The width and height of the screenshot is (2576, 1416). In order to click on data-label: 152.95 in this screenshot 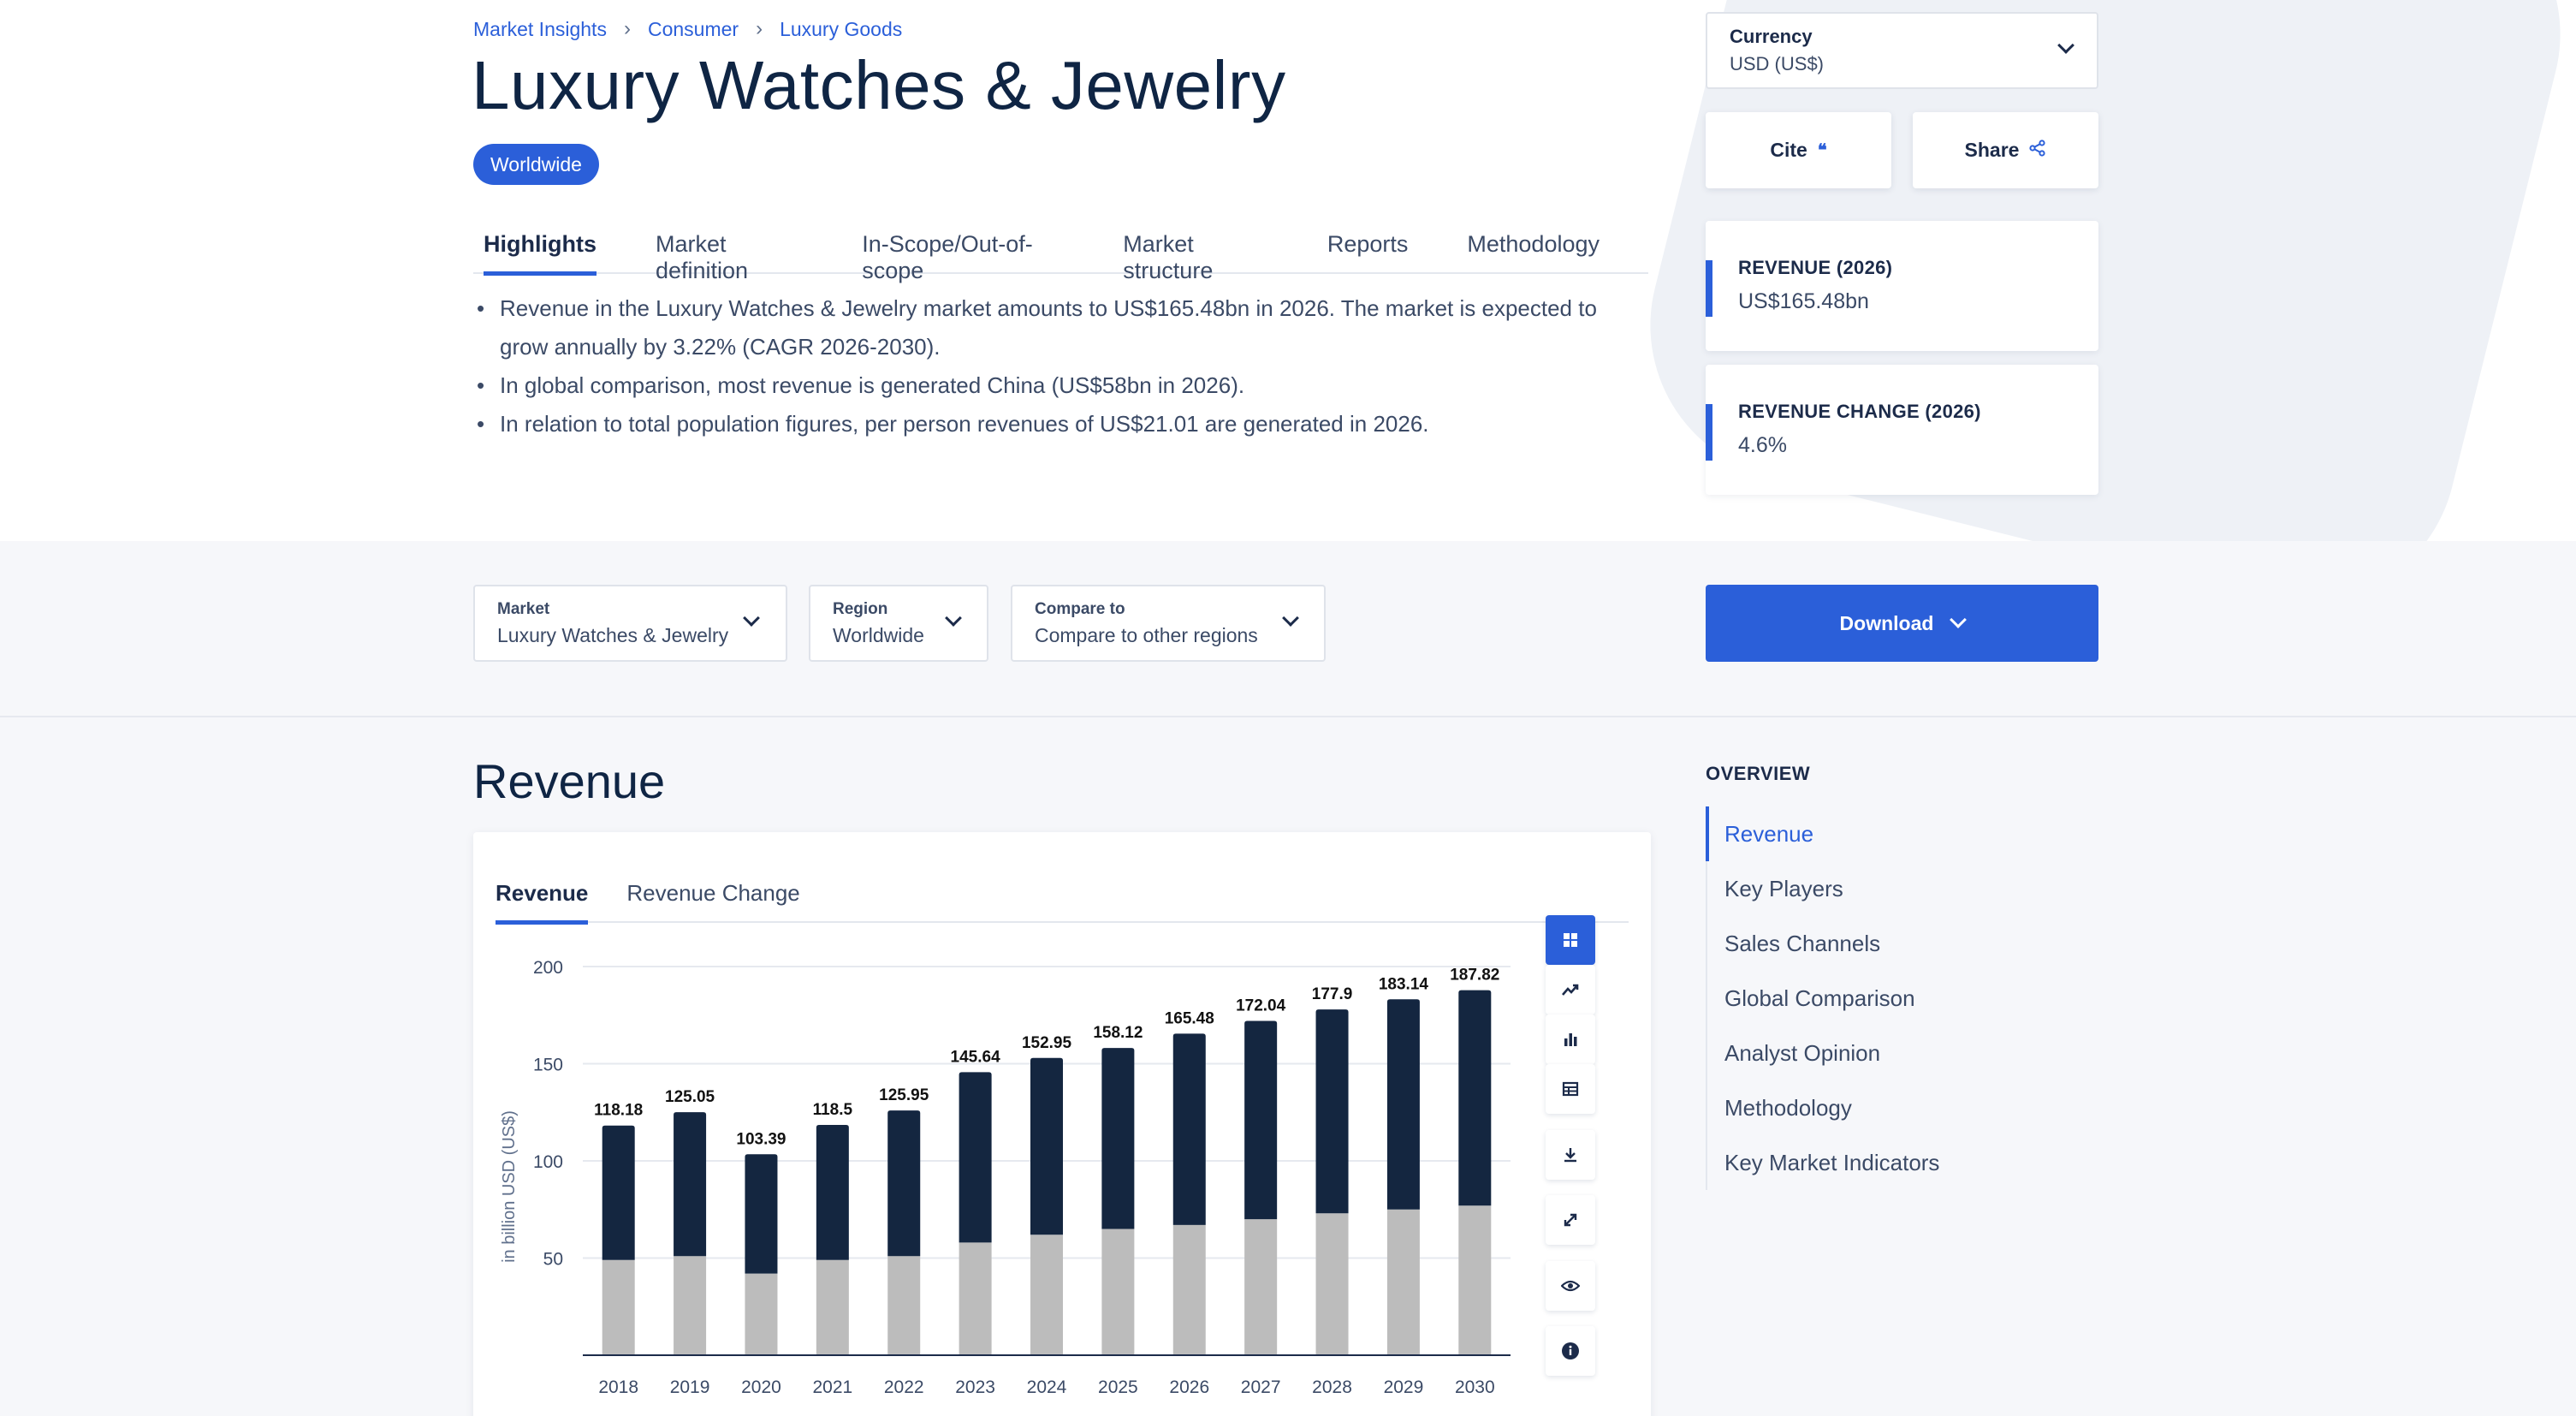, I will do `click(1047, 1043)`.